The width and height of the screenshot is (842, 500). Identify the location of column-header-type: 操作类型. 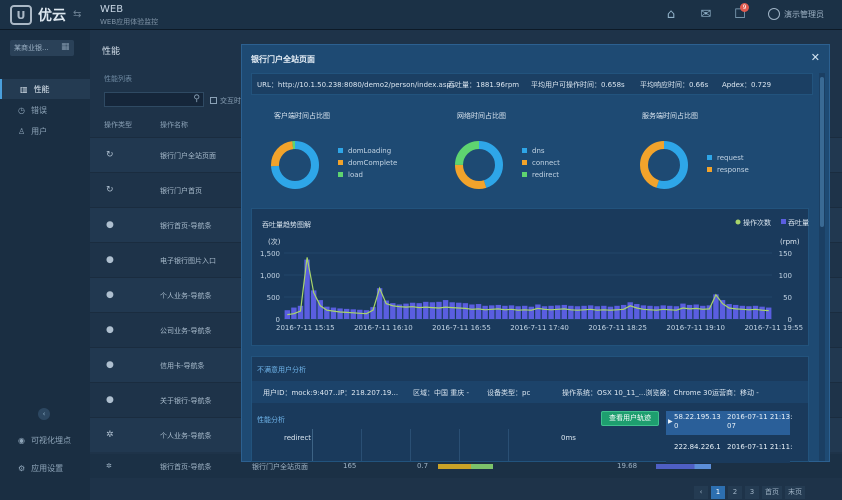
(118, 125).